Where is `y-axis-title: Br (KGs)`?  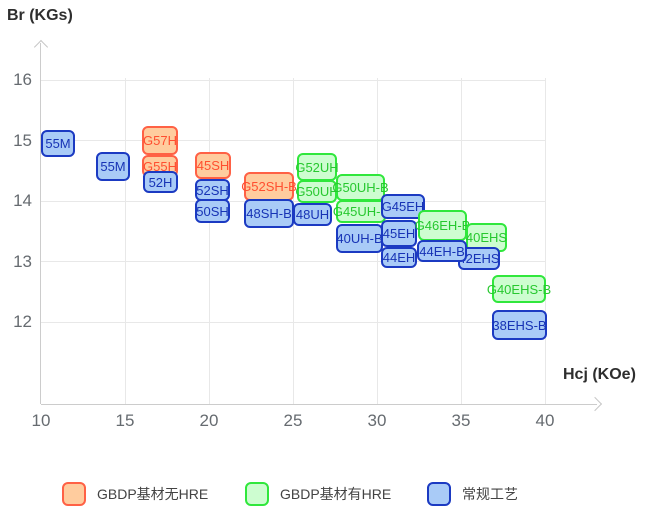 y-axis-title: Br (KGs) is located at coordinates (40, 15).